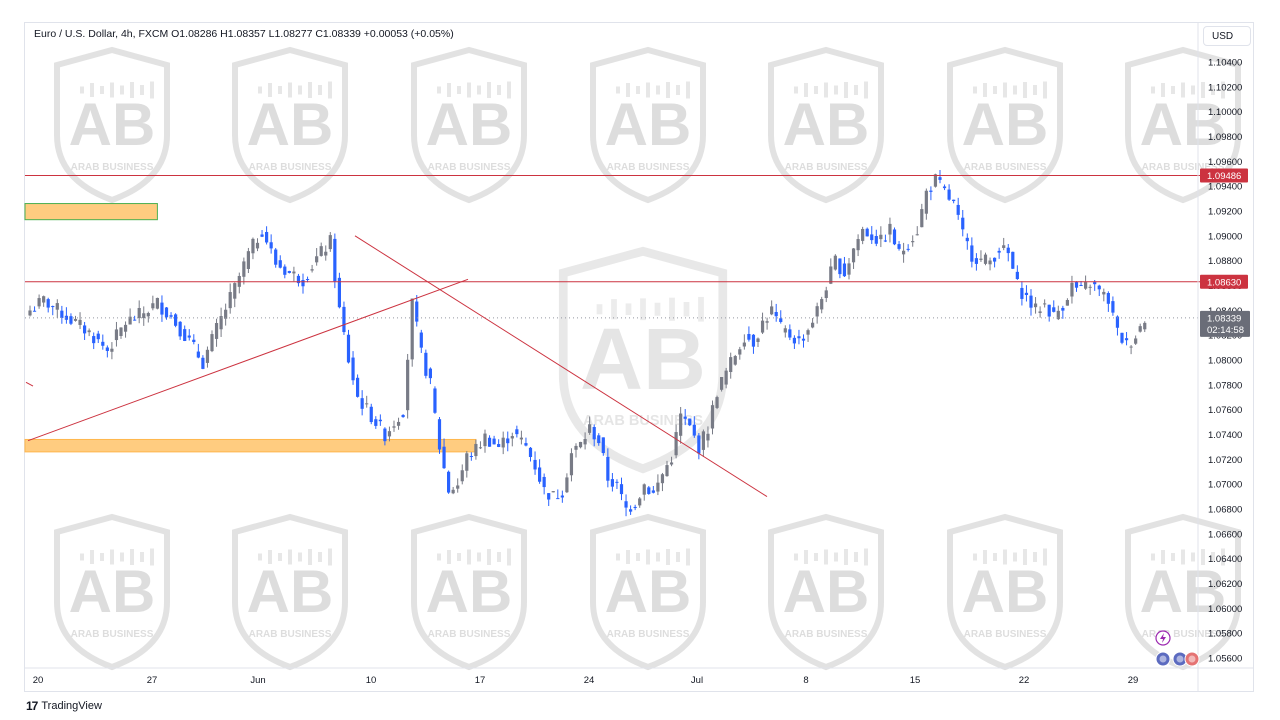 The height and width of the screenshot is (720, 1280). Describe the element at coordinates (1227, 36) in the screenshot. I see `currency-button: USD` at that location.